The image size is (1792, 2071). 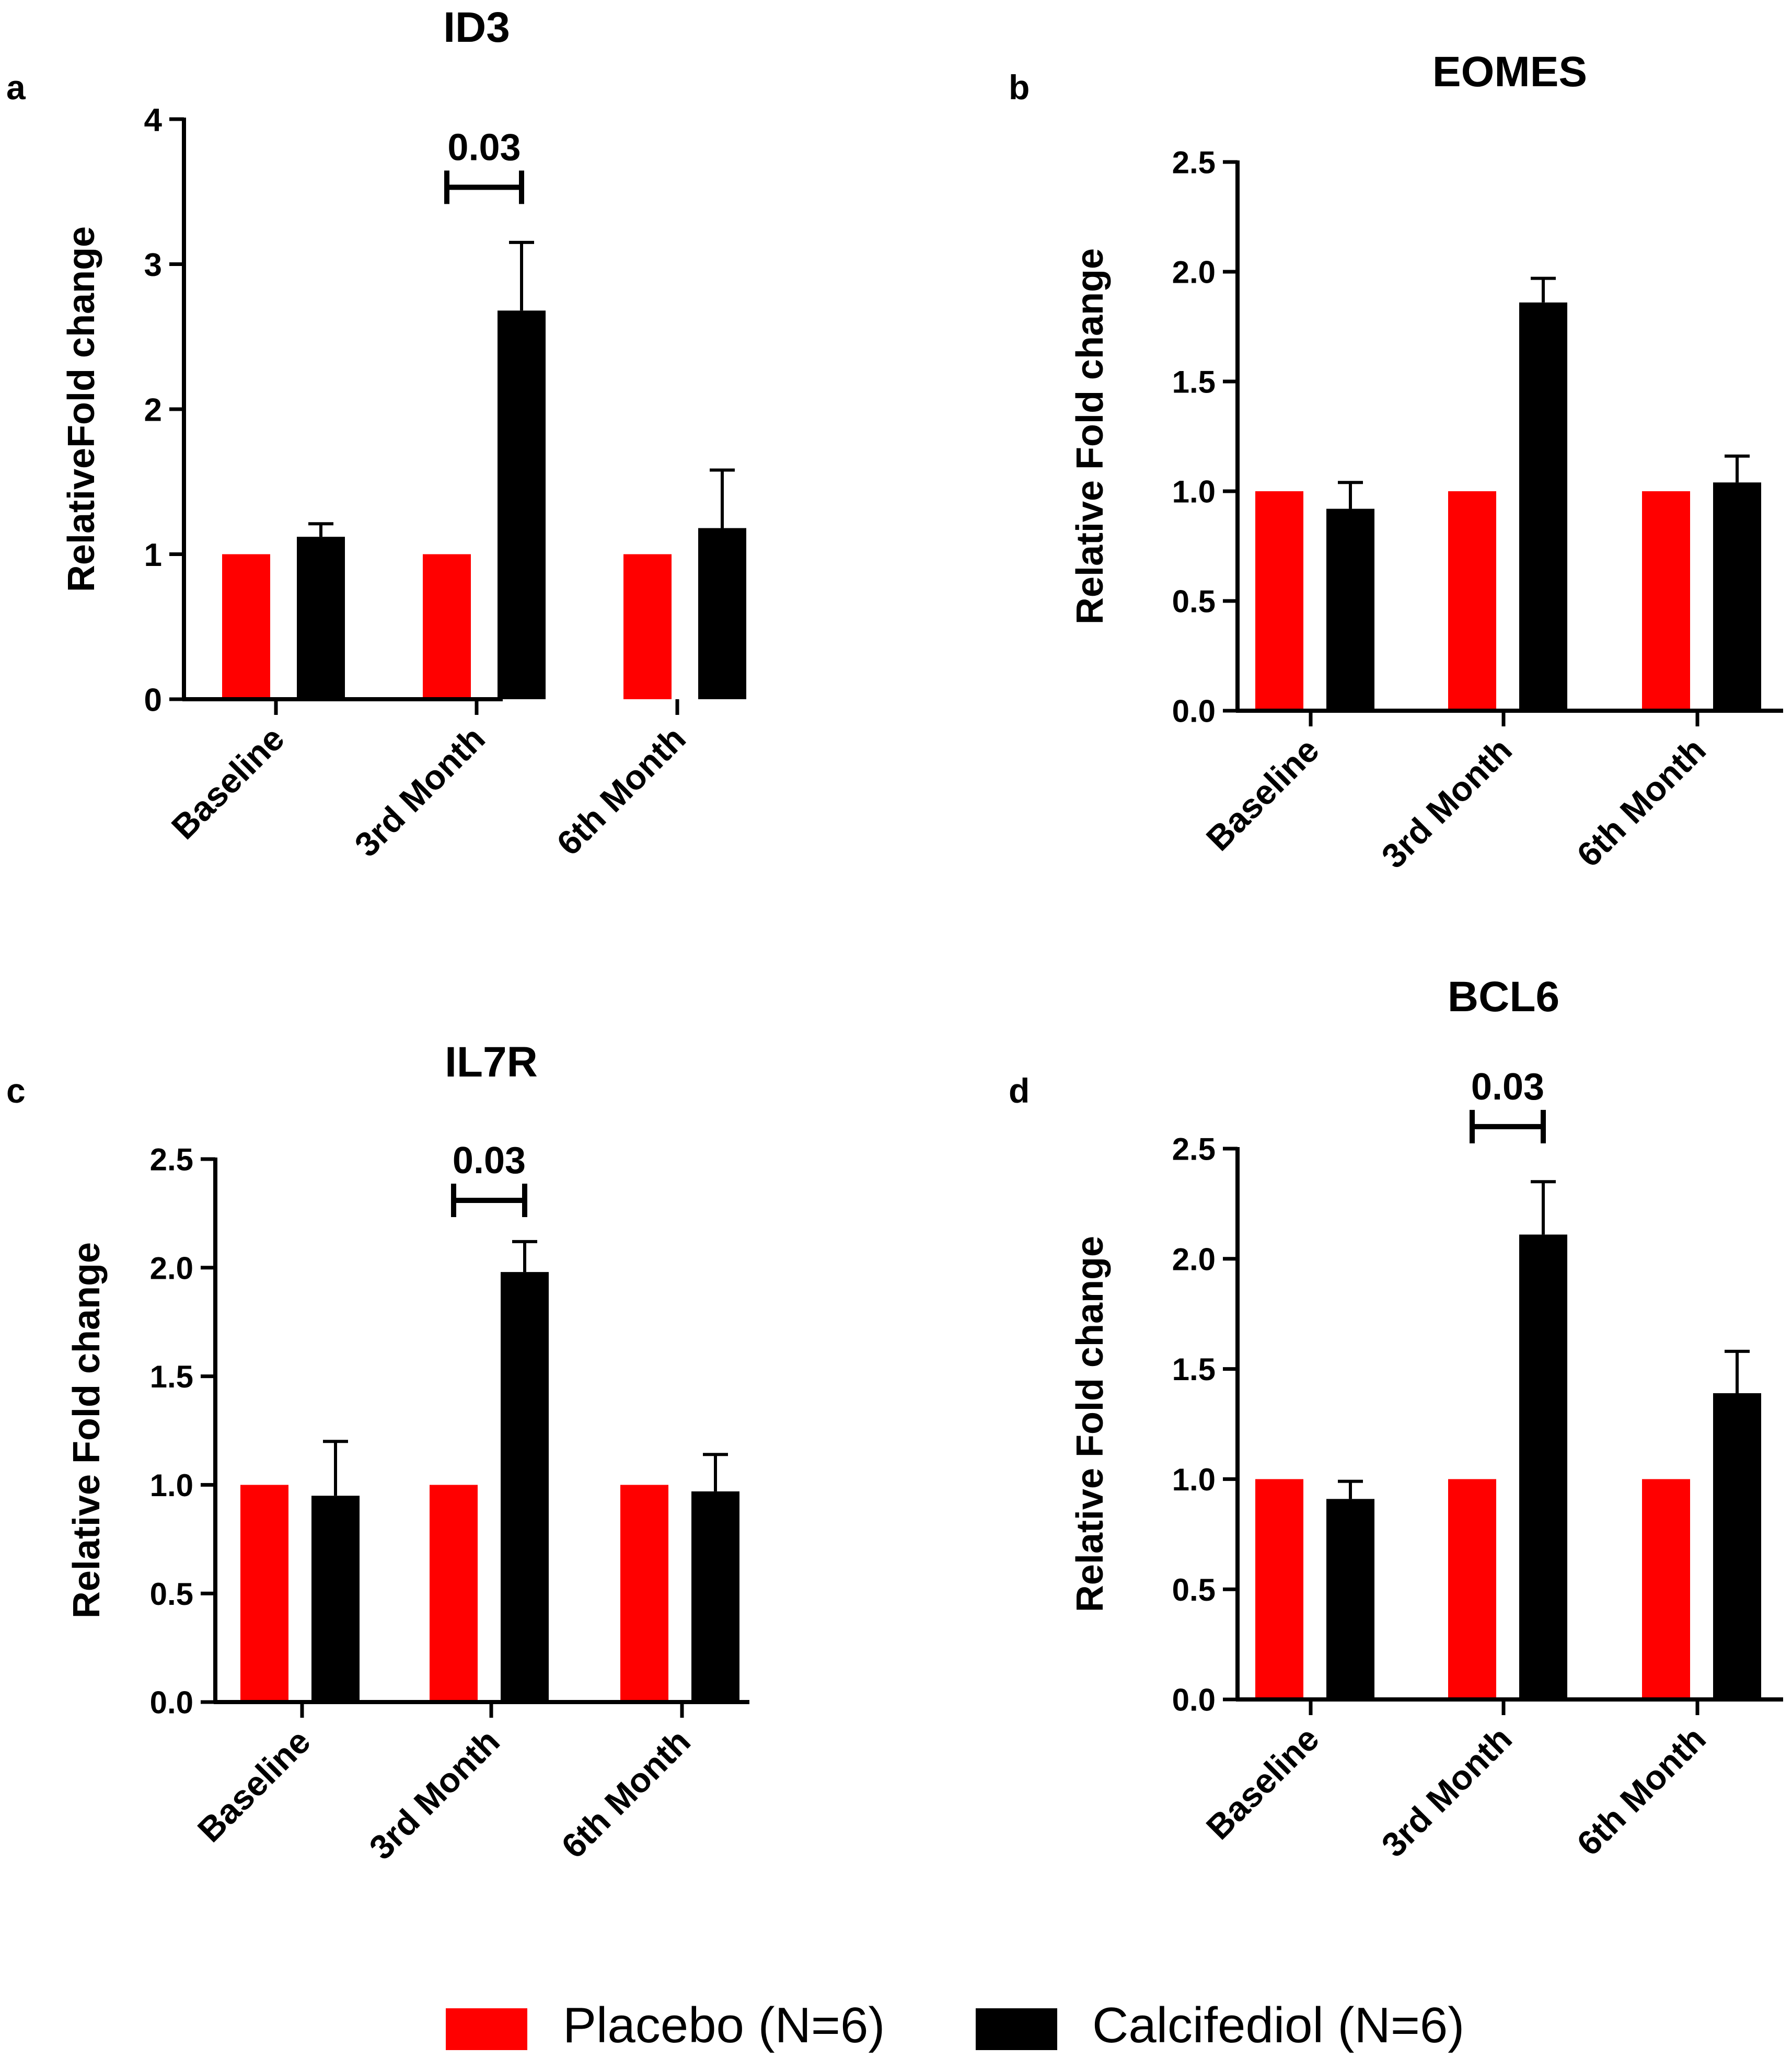 I want to click on chart-title: EOMES, so click(x=1509, y=72).